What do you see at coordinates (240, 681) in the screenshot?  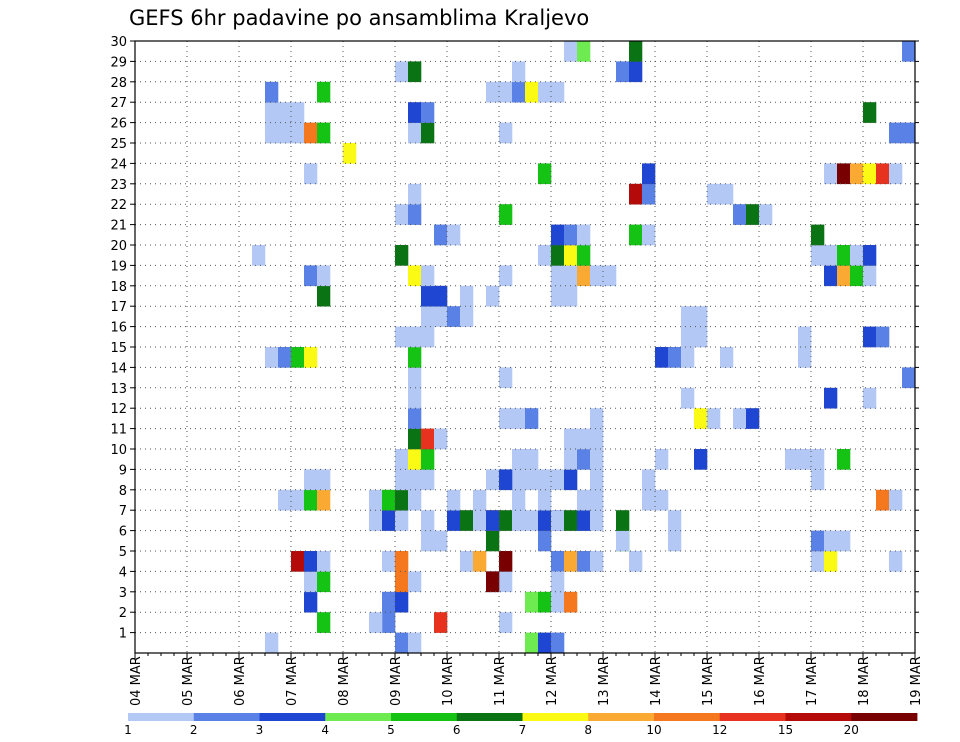 I see `x-tick-label: 06 MAR` at bounding box center [240, 681].